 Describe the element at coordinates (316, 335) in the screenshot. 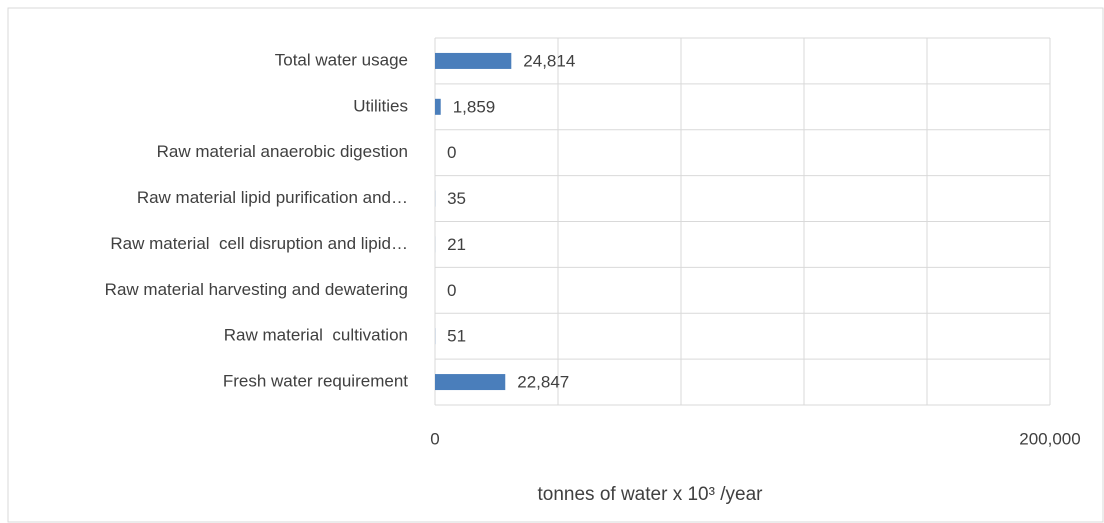

I see `y-tick-label: Raw material cultivation` at that location.